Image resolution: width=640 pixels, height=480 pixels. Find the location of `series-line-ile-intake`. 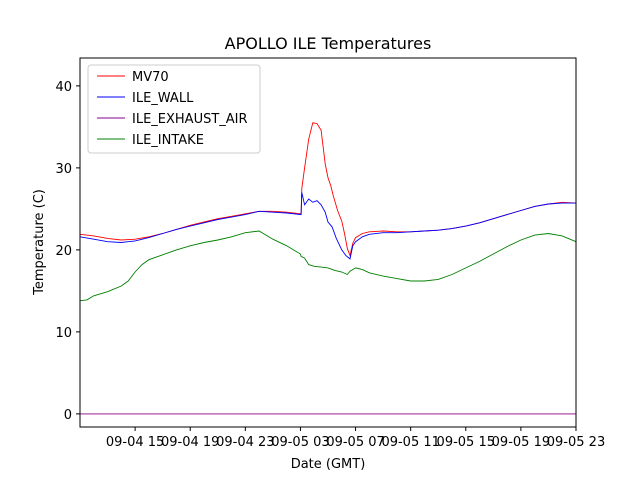

series-line-ile-intake is located at coordinates (328, 266).